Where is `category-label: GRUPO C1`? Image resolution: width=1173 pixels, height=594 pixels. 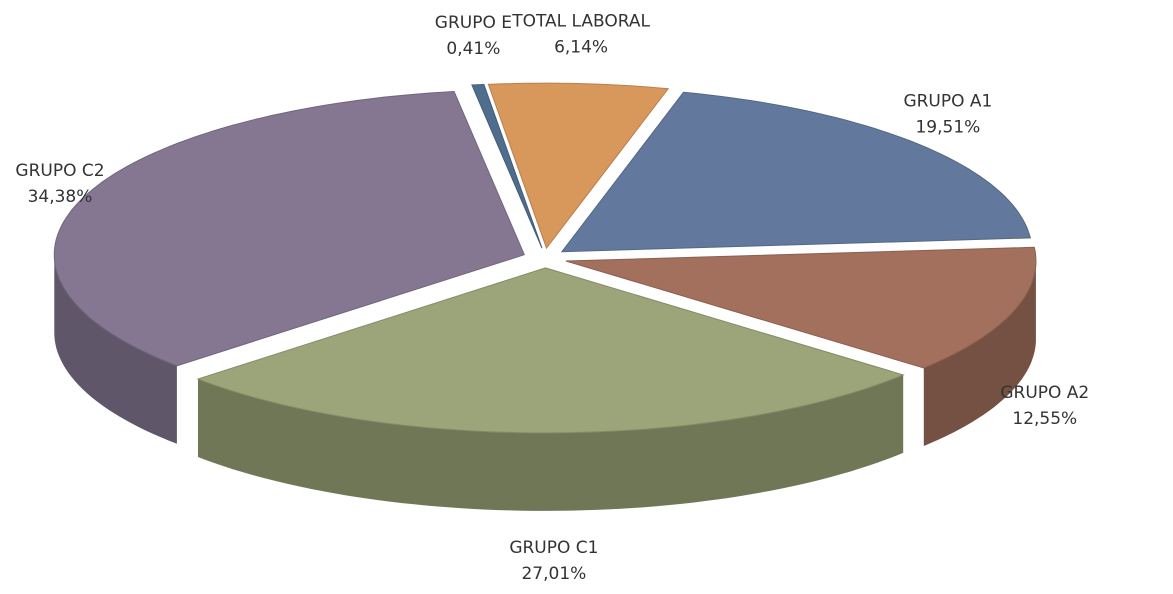 category-label: GRUPO C1 is located at coordinates (553, 548).